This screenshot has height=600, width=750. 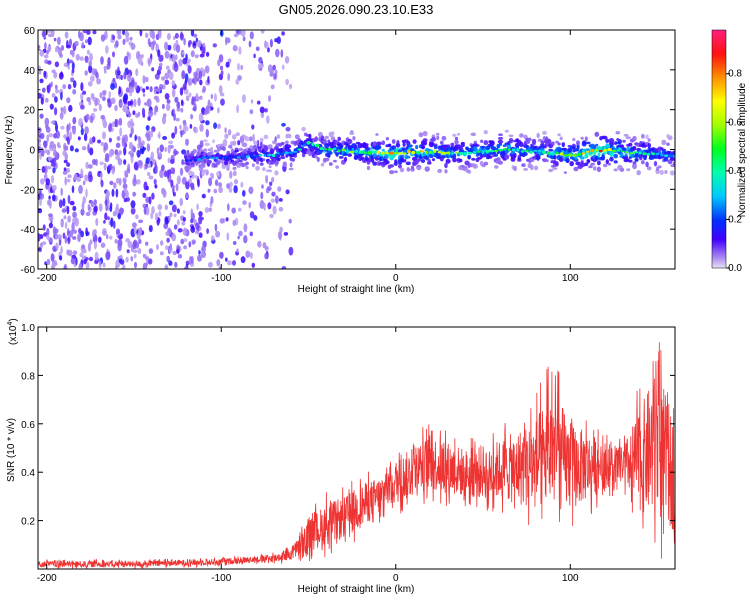 What do you see at coordinates (356, 289) in the screenshot?
I see `spectrogram-xlabel: Height of straight line (km)` at bounding box center [356, 289].